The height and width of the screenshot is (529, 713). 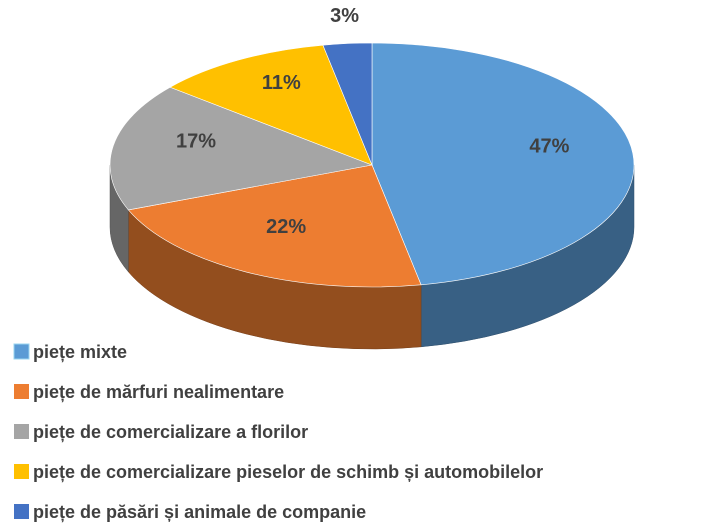 I want to click on legend-label: piețe de păsări și animale de companie, so click(x=199, y=512).